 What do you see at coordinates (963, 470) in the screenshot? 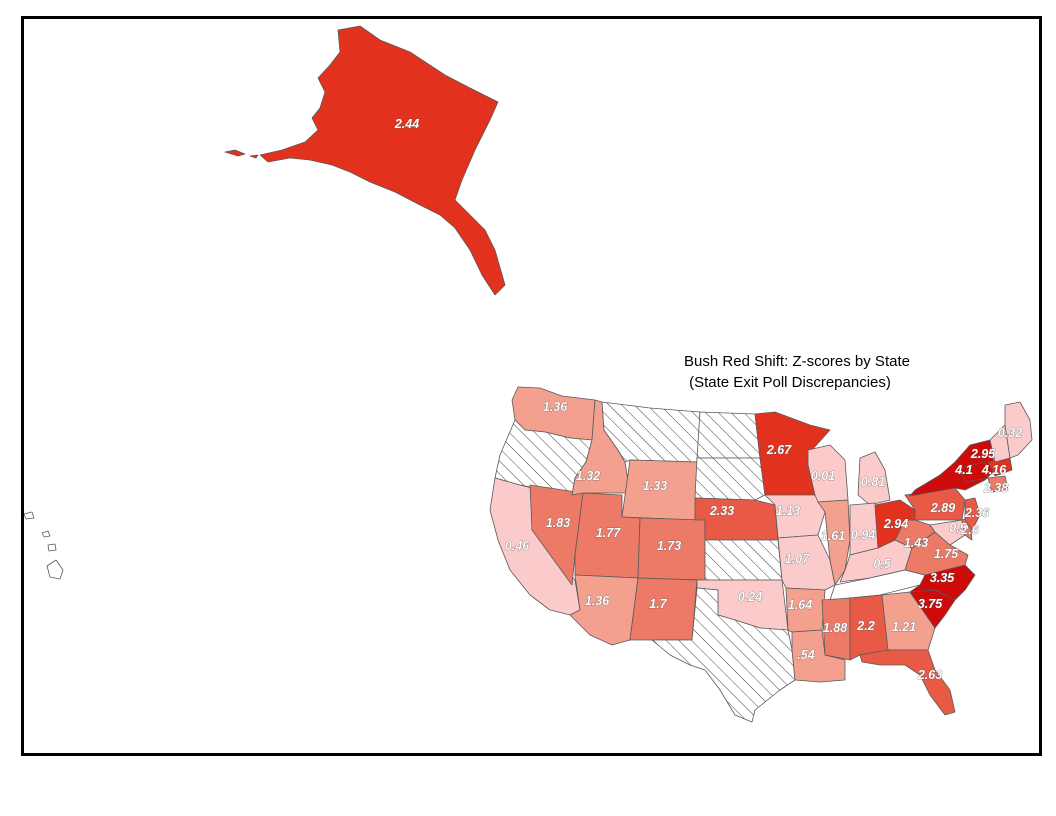
I see `label-CT: 4.1` at bounding box center [963, 470].